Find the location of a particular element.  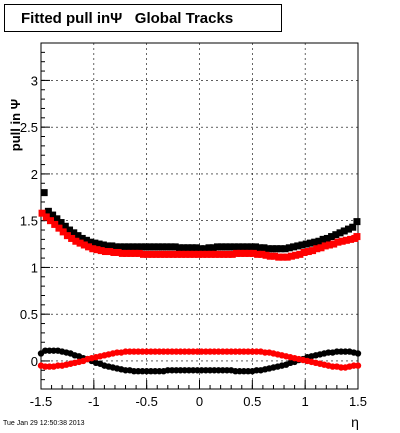

x-tick-label: 1.5 is located at coordinates (358, 401).